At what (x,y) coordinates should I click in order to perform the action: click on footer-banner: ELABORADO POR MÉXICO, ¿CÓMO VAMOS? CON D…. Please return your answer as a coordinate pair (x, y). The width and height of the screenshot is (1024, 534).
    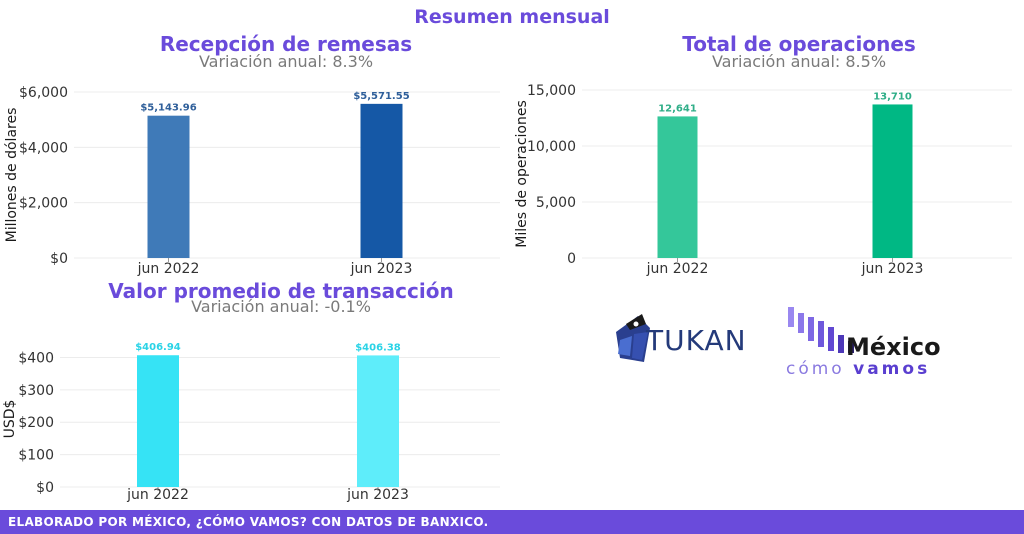
    Looking at the image, I should click on (512, 522).